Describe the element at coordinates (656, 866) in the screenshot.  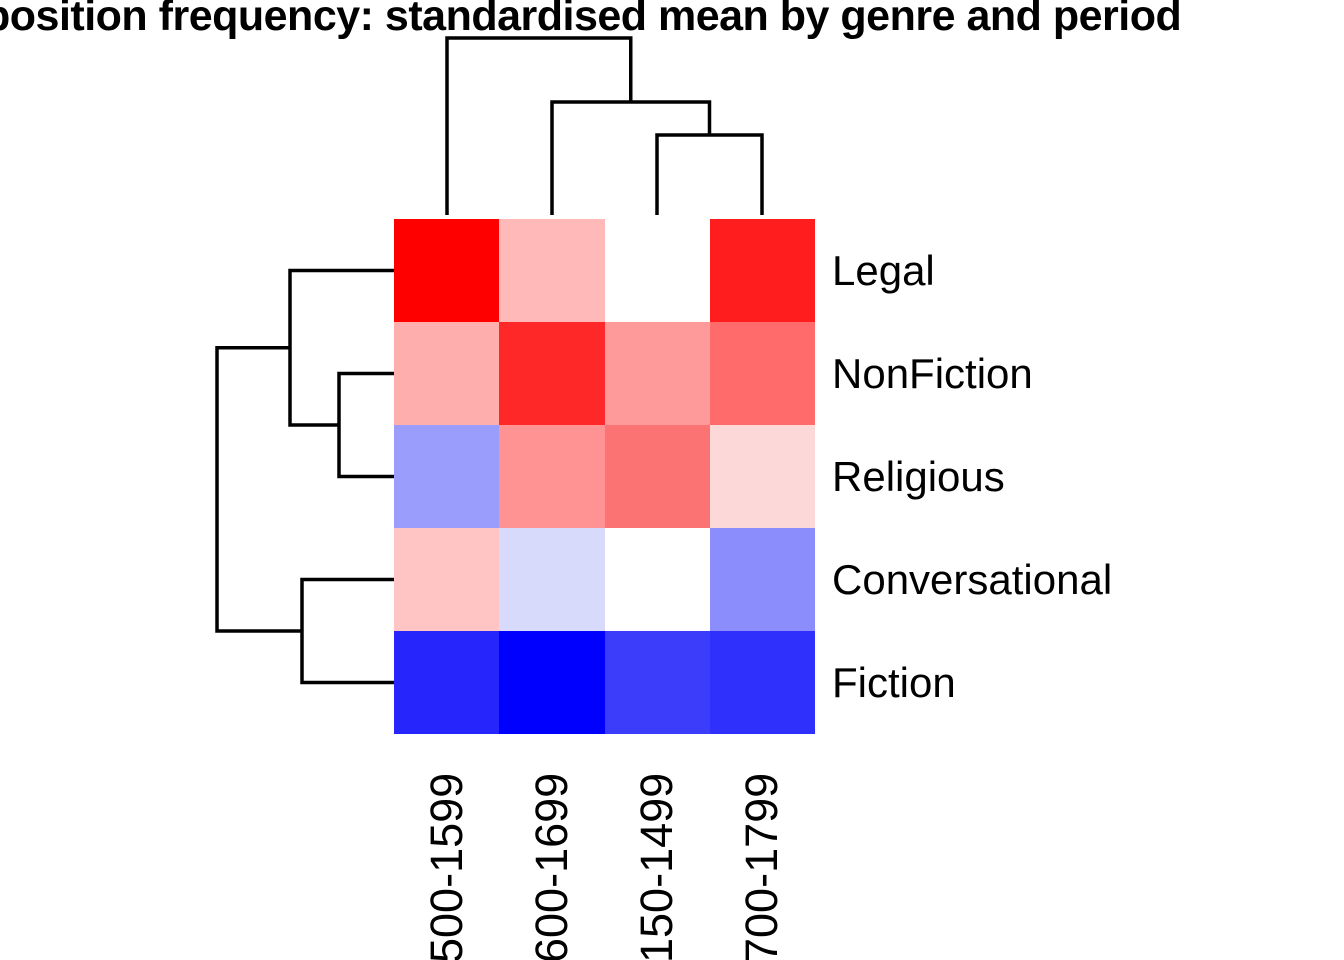
I see `column-label-1150-1499: 150-1499` at that location.